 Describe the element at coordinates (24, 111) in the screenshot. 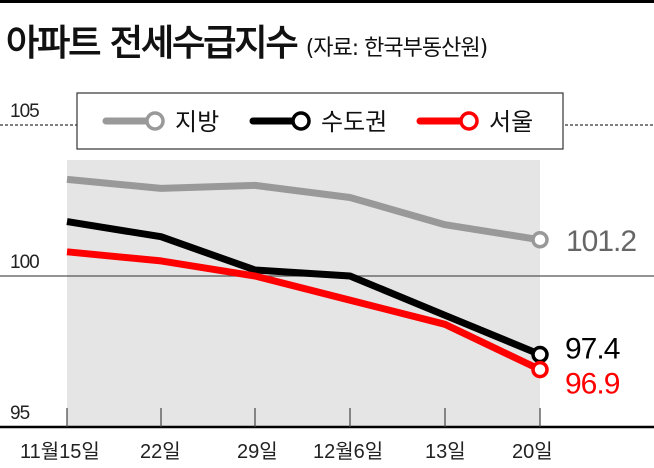

I see `y-tick-105: 105` at that location.